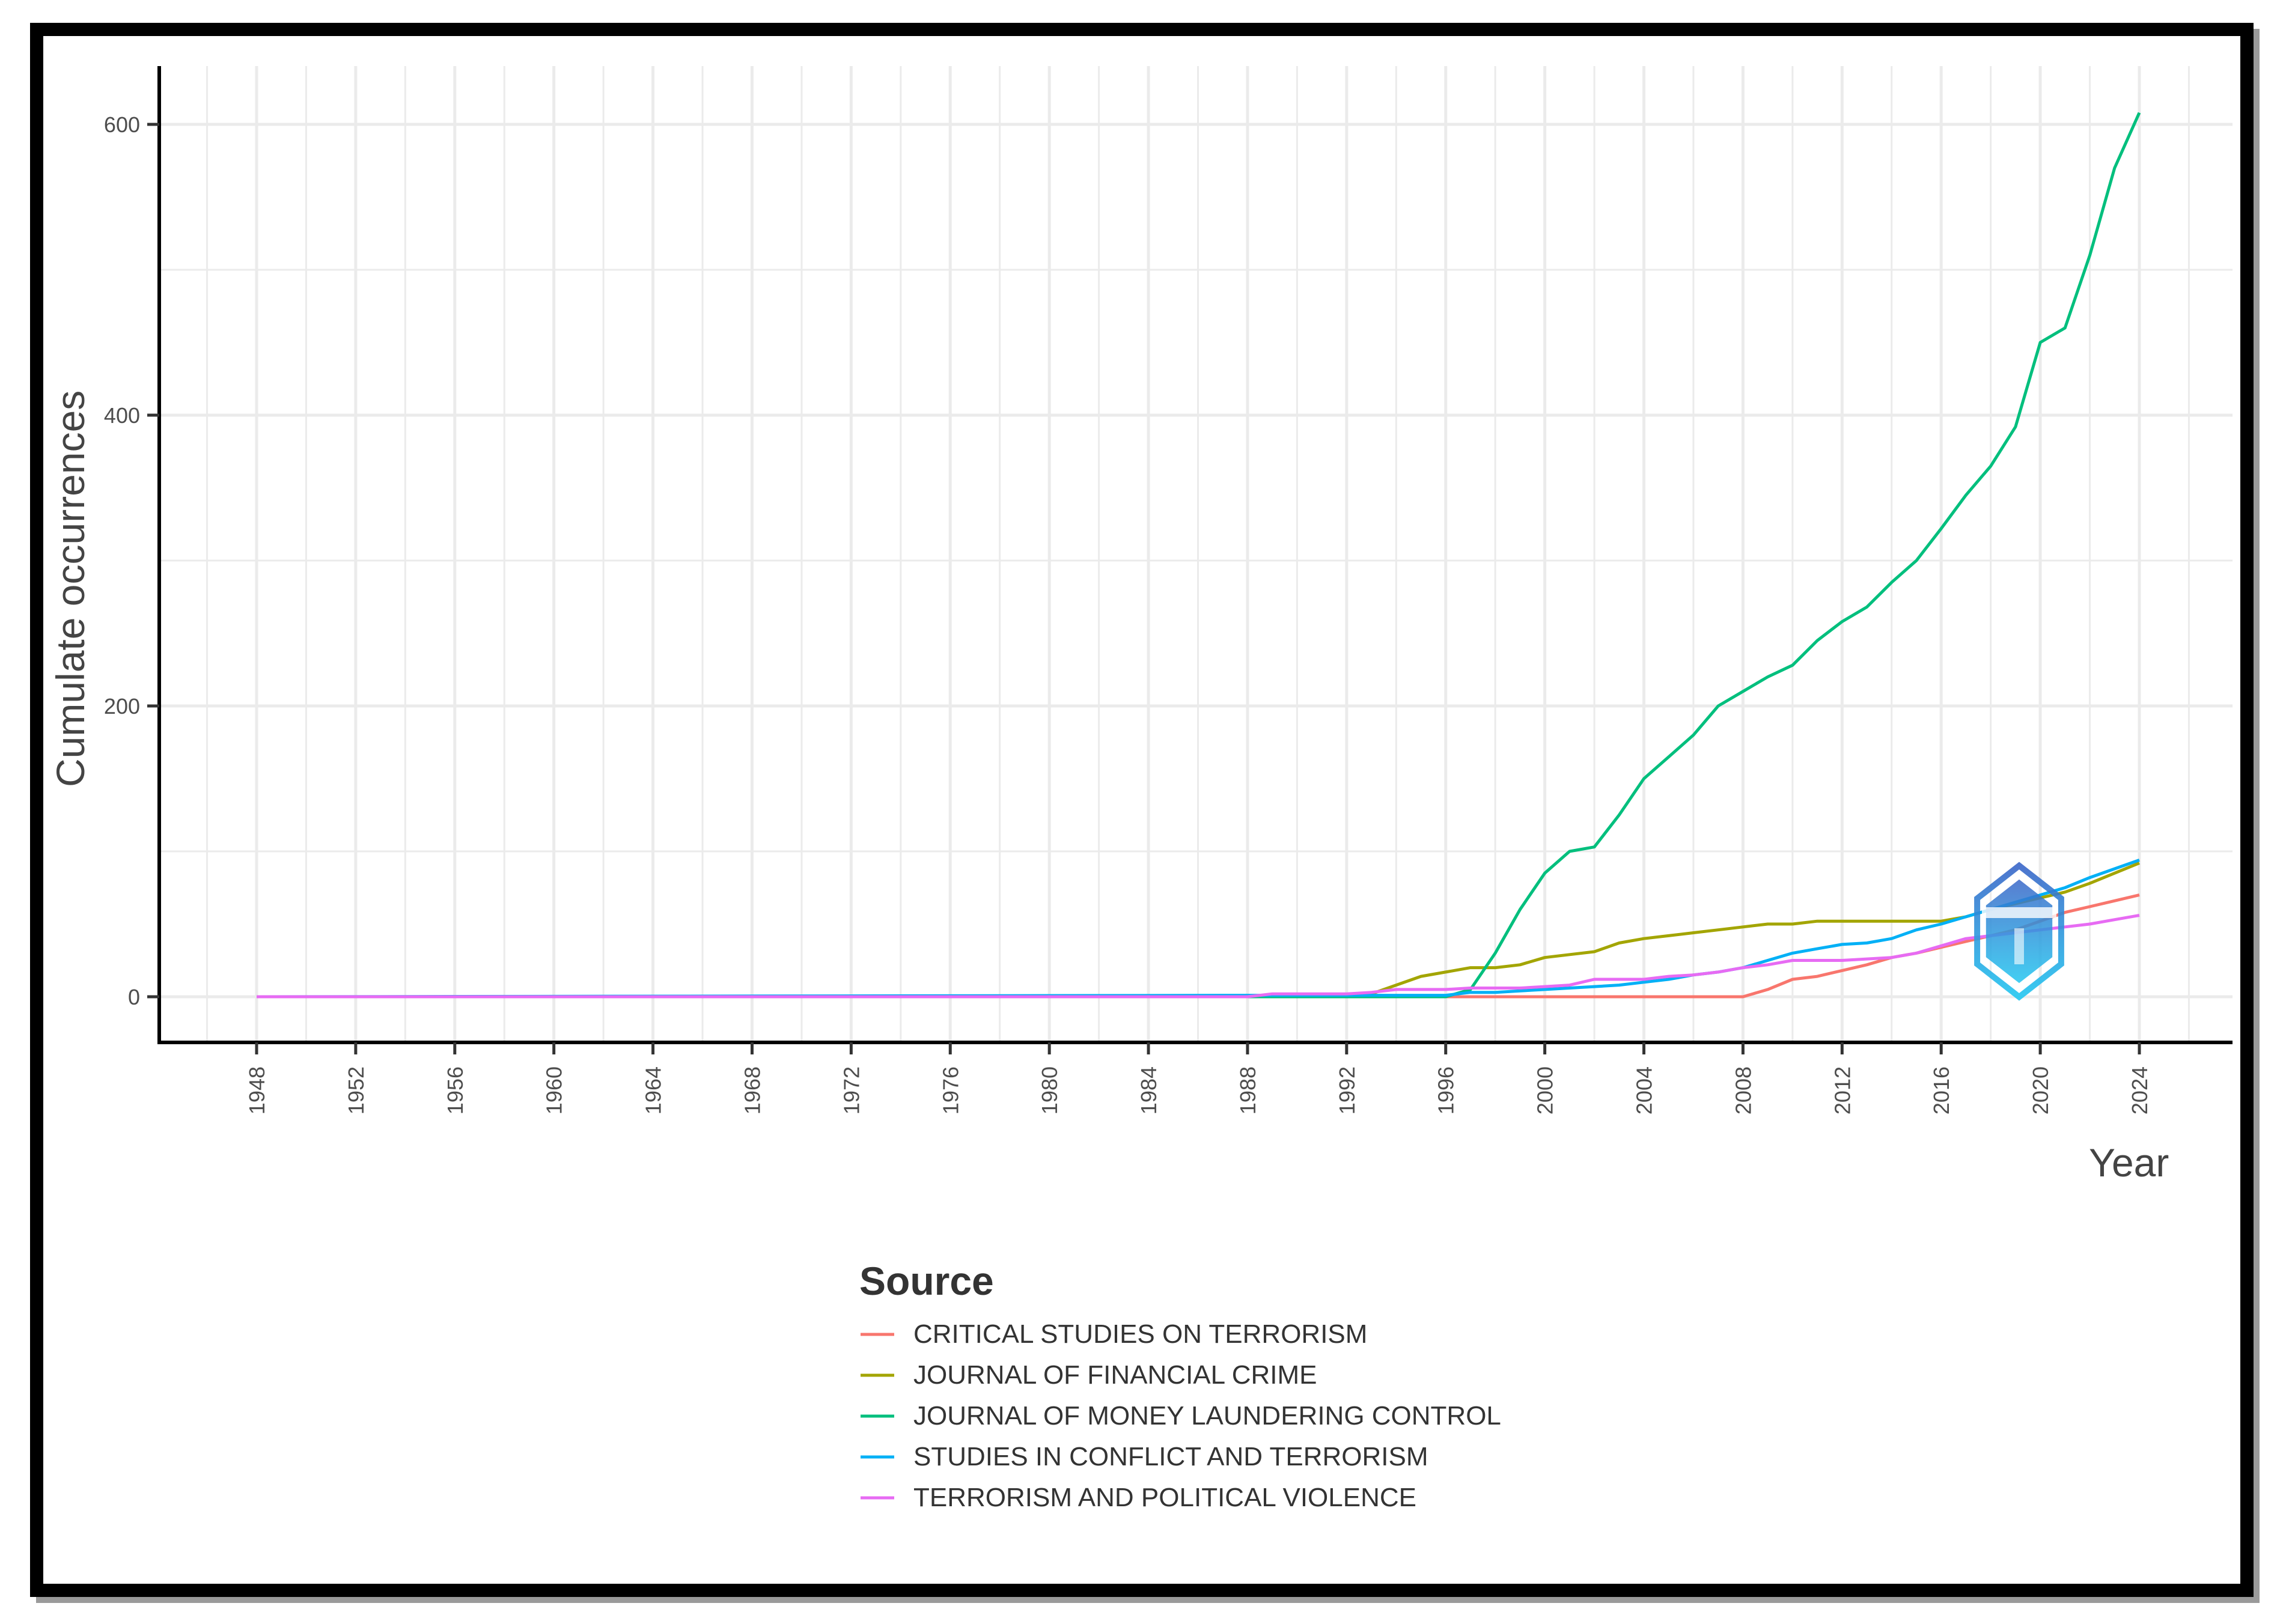  What do you see at coordinates (1347, 1090) in the screenshot?
I see `x-tick-label: 1992` at bounding box center [1347, 1090].